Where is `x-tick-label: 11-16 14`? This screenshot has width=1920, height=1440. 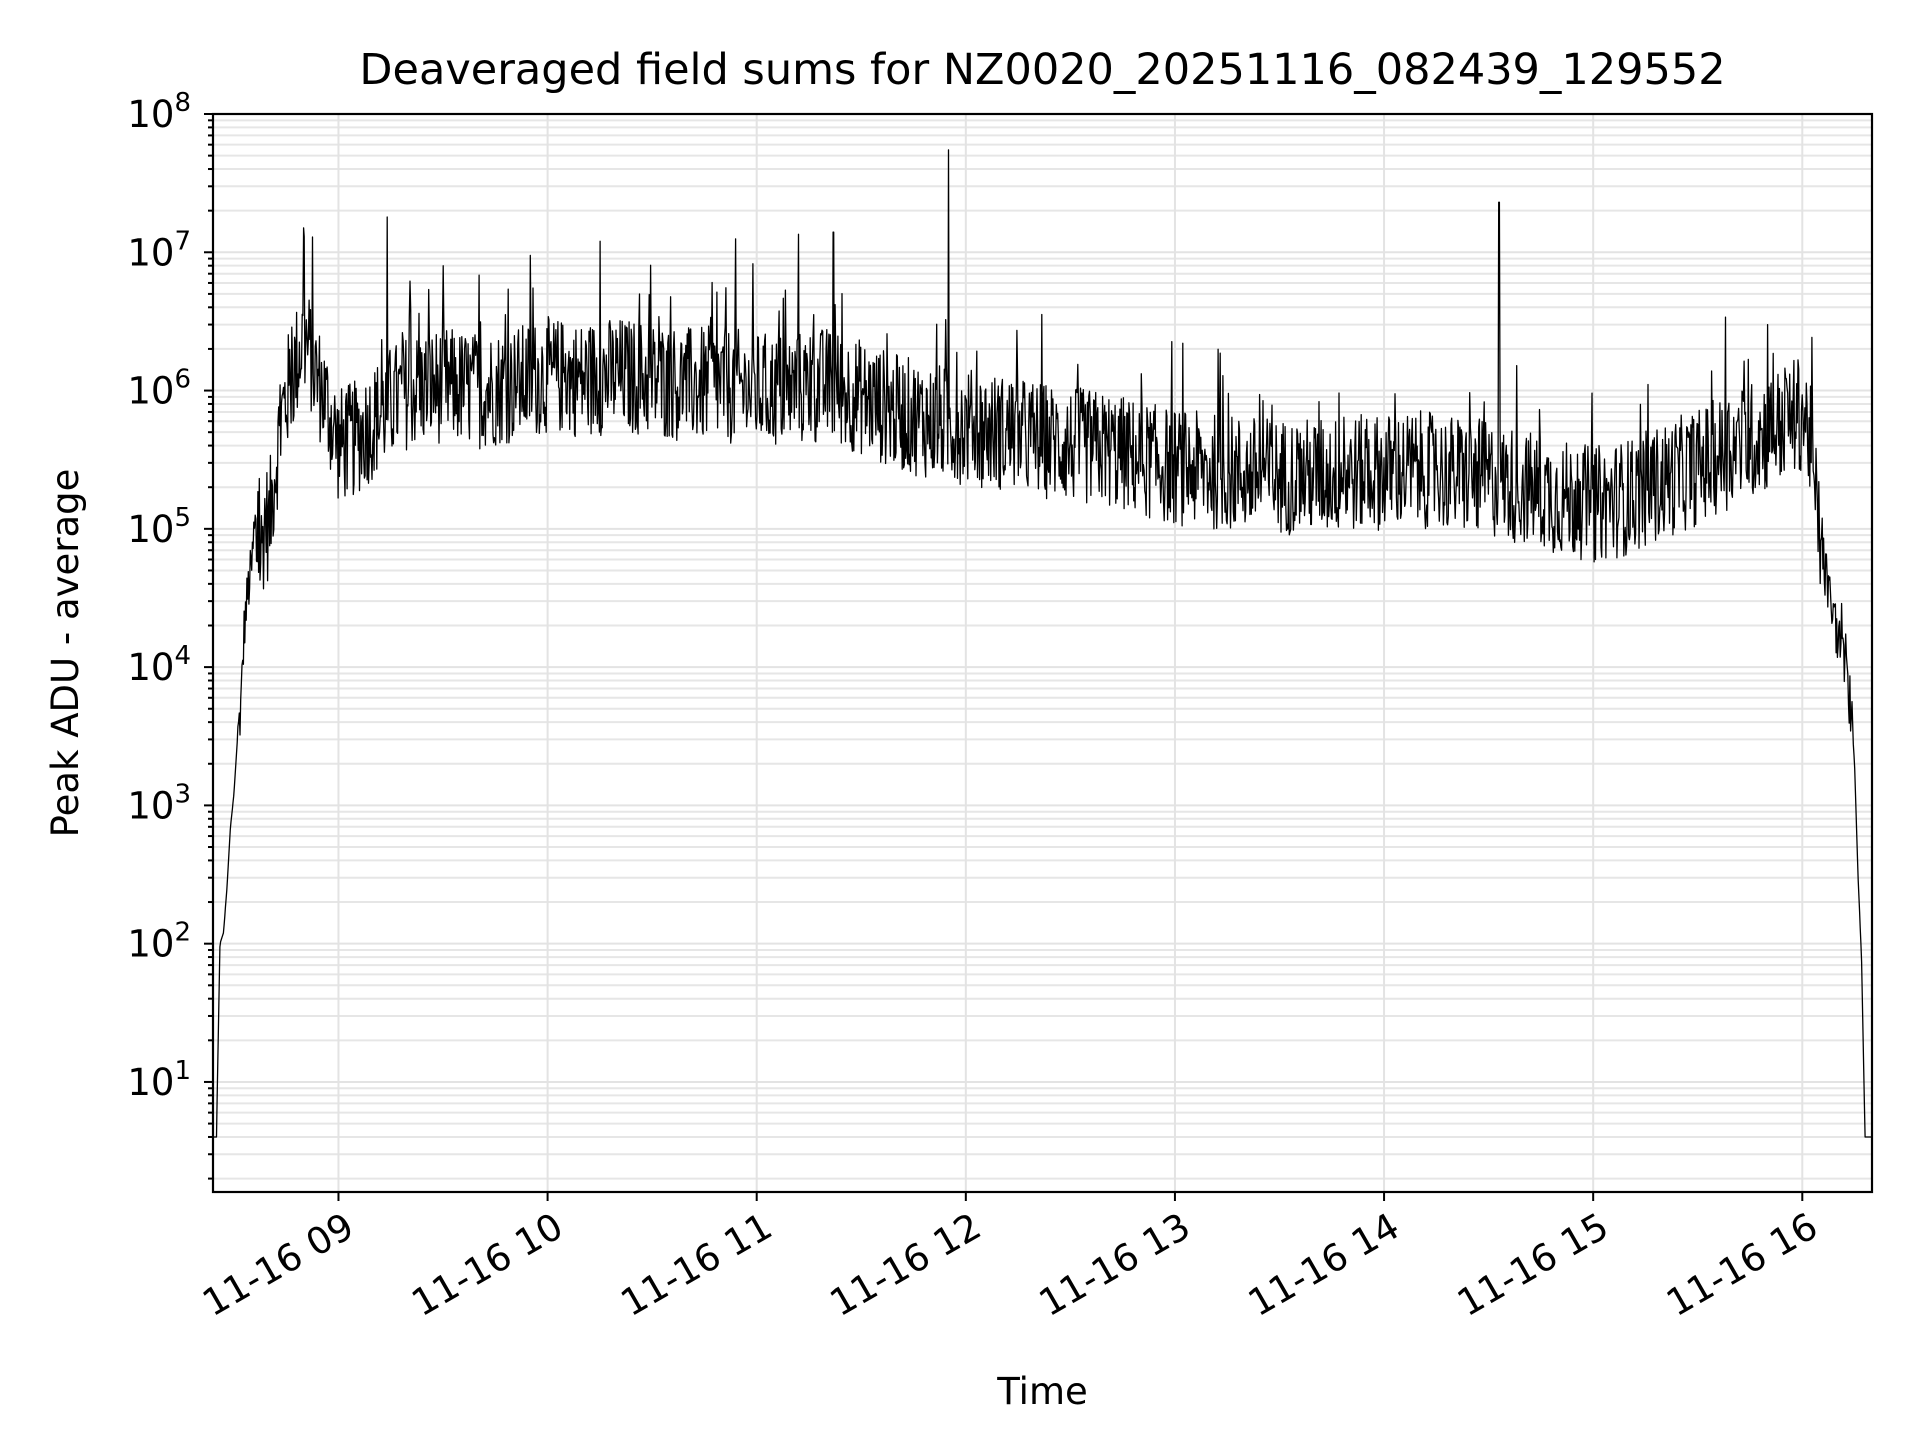 x-tick-label: 11-16 14 is located at coordinates (1324, 1265).